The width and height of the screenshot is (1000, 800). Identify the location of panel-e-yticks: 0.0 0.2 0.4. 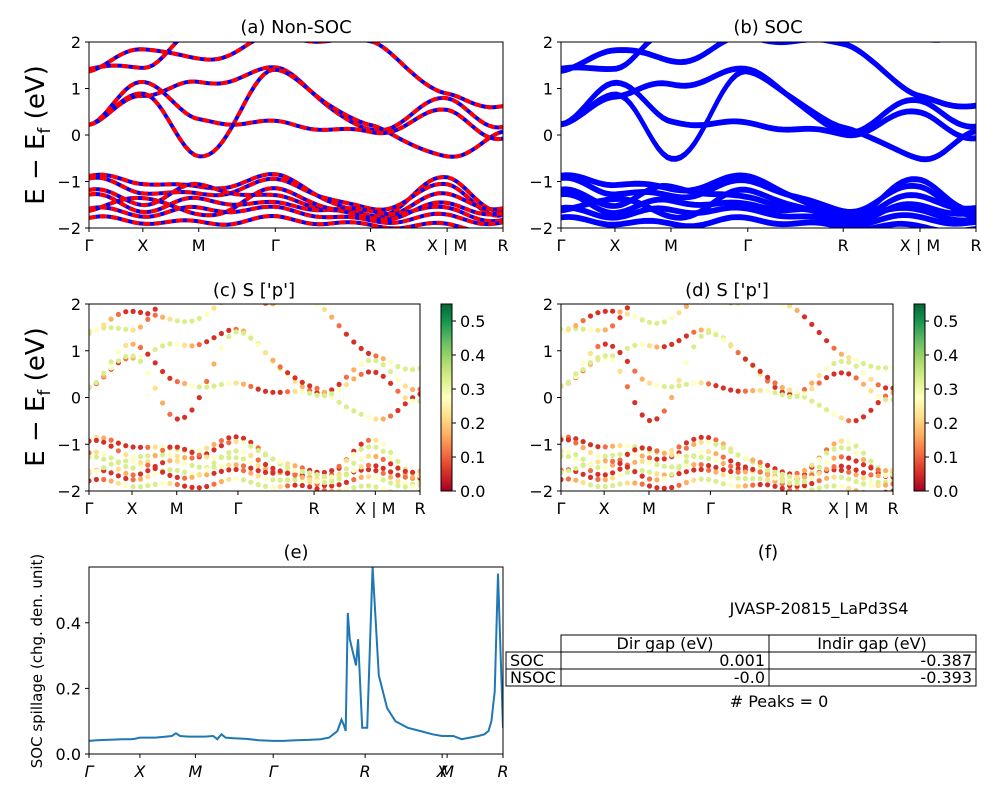
(72, 689).